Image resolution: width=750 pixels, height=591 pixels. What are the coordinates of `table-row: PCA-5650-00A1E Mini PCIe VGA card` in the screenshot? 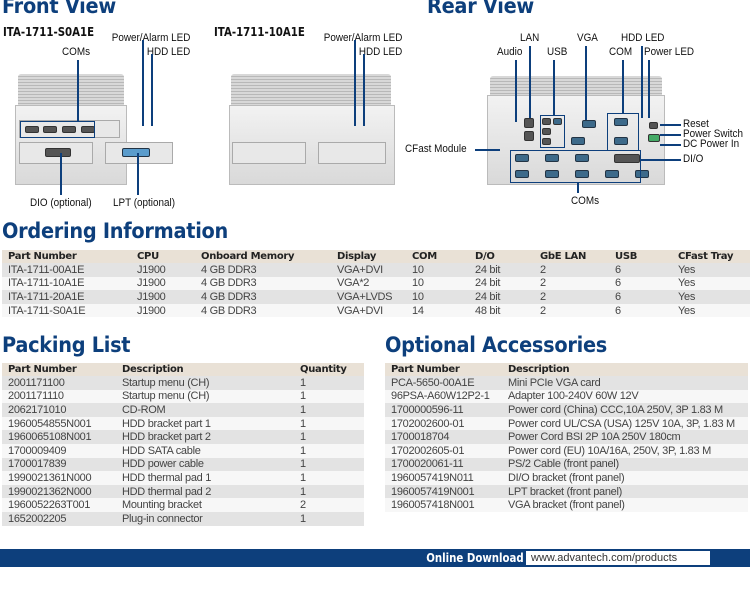 It's located at (566, 383).